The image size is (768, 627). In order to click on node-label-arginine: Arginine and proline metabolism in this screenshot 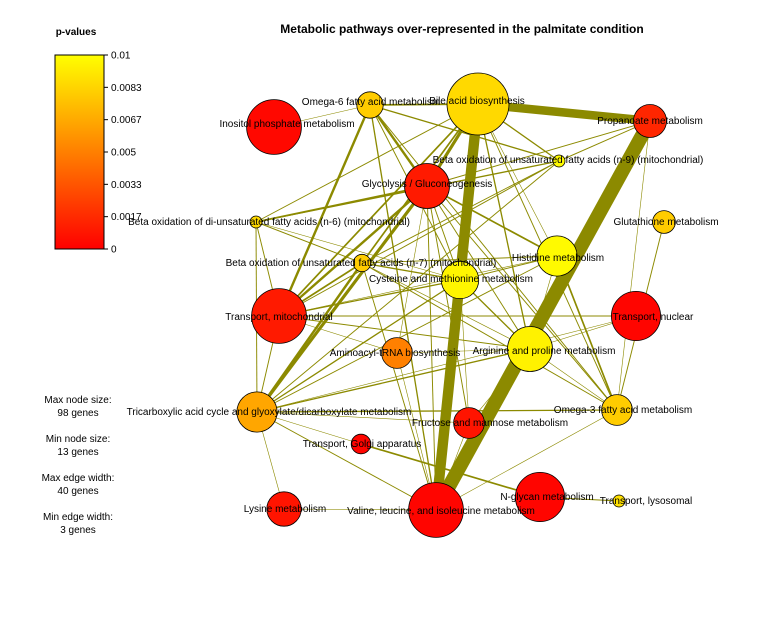, I will do `click(544, 351)`.